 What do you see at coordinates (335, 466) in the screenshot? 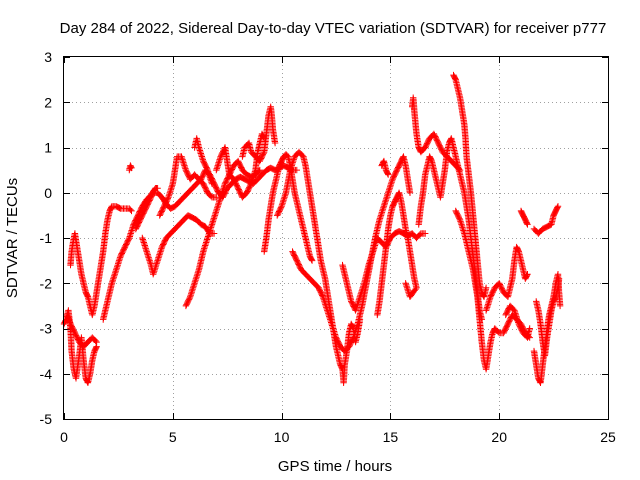
I see `x-axis-label: GPS time / hours` at bounding box center [335, 466].